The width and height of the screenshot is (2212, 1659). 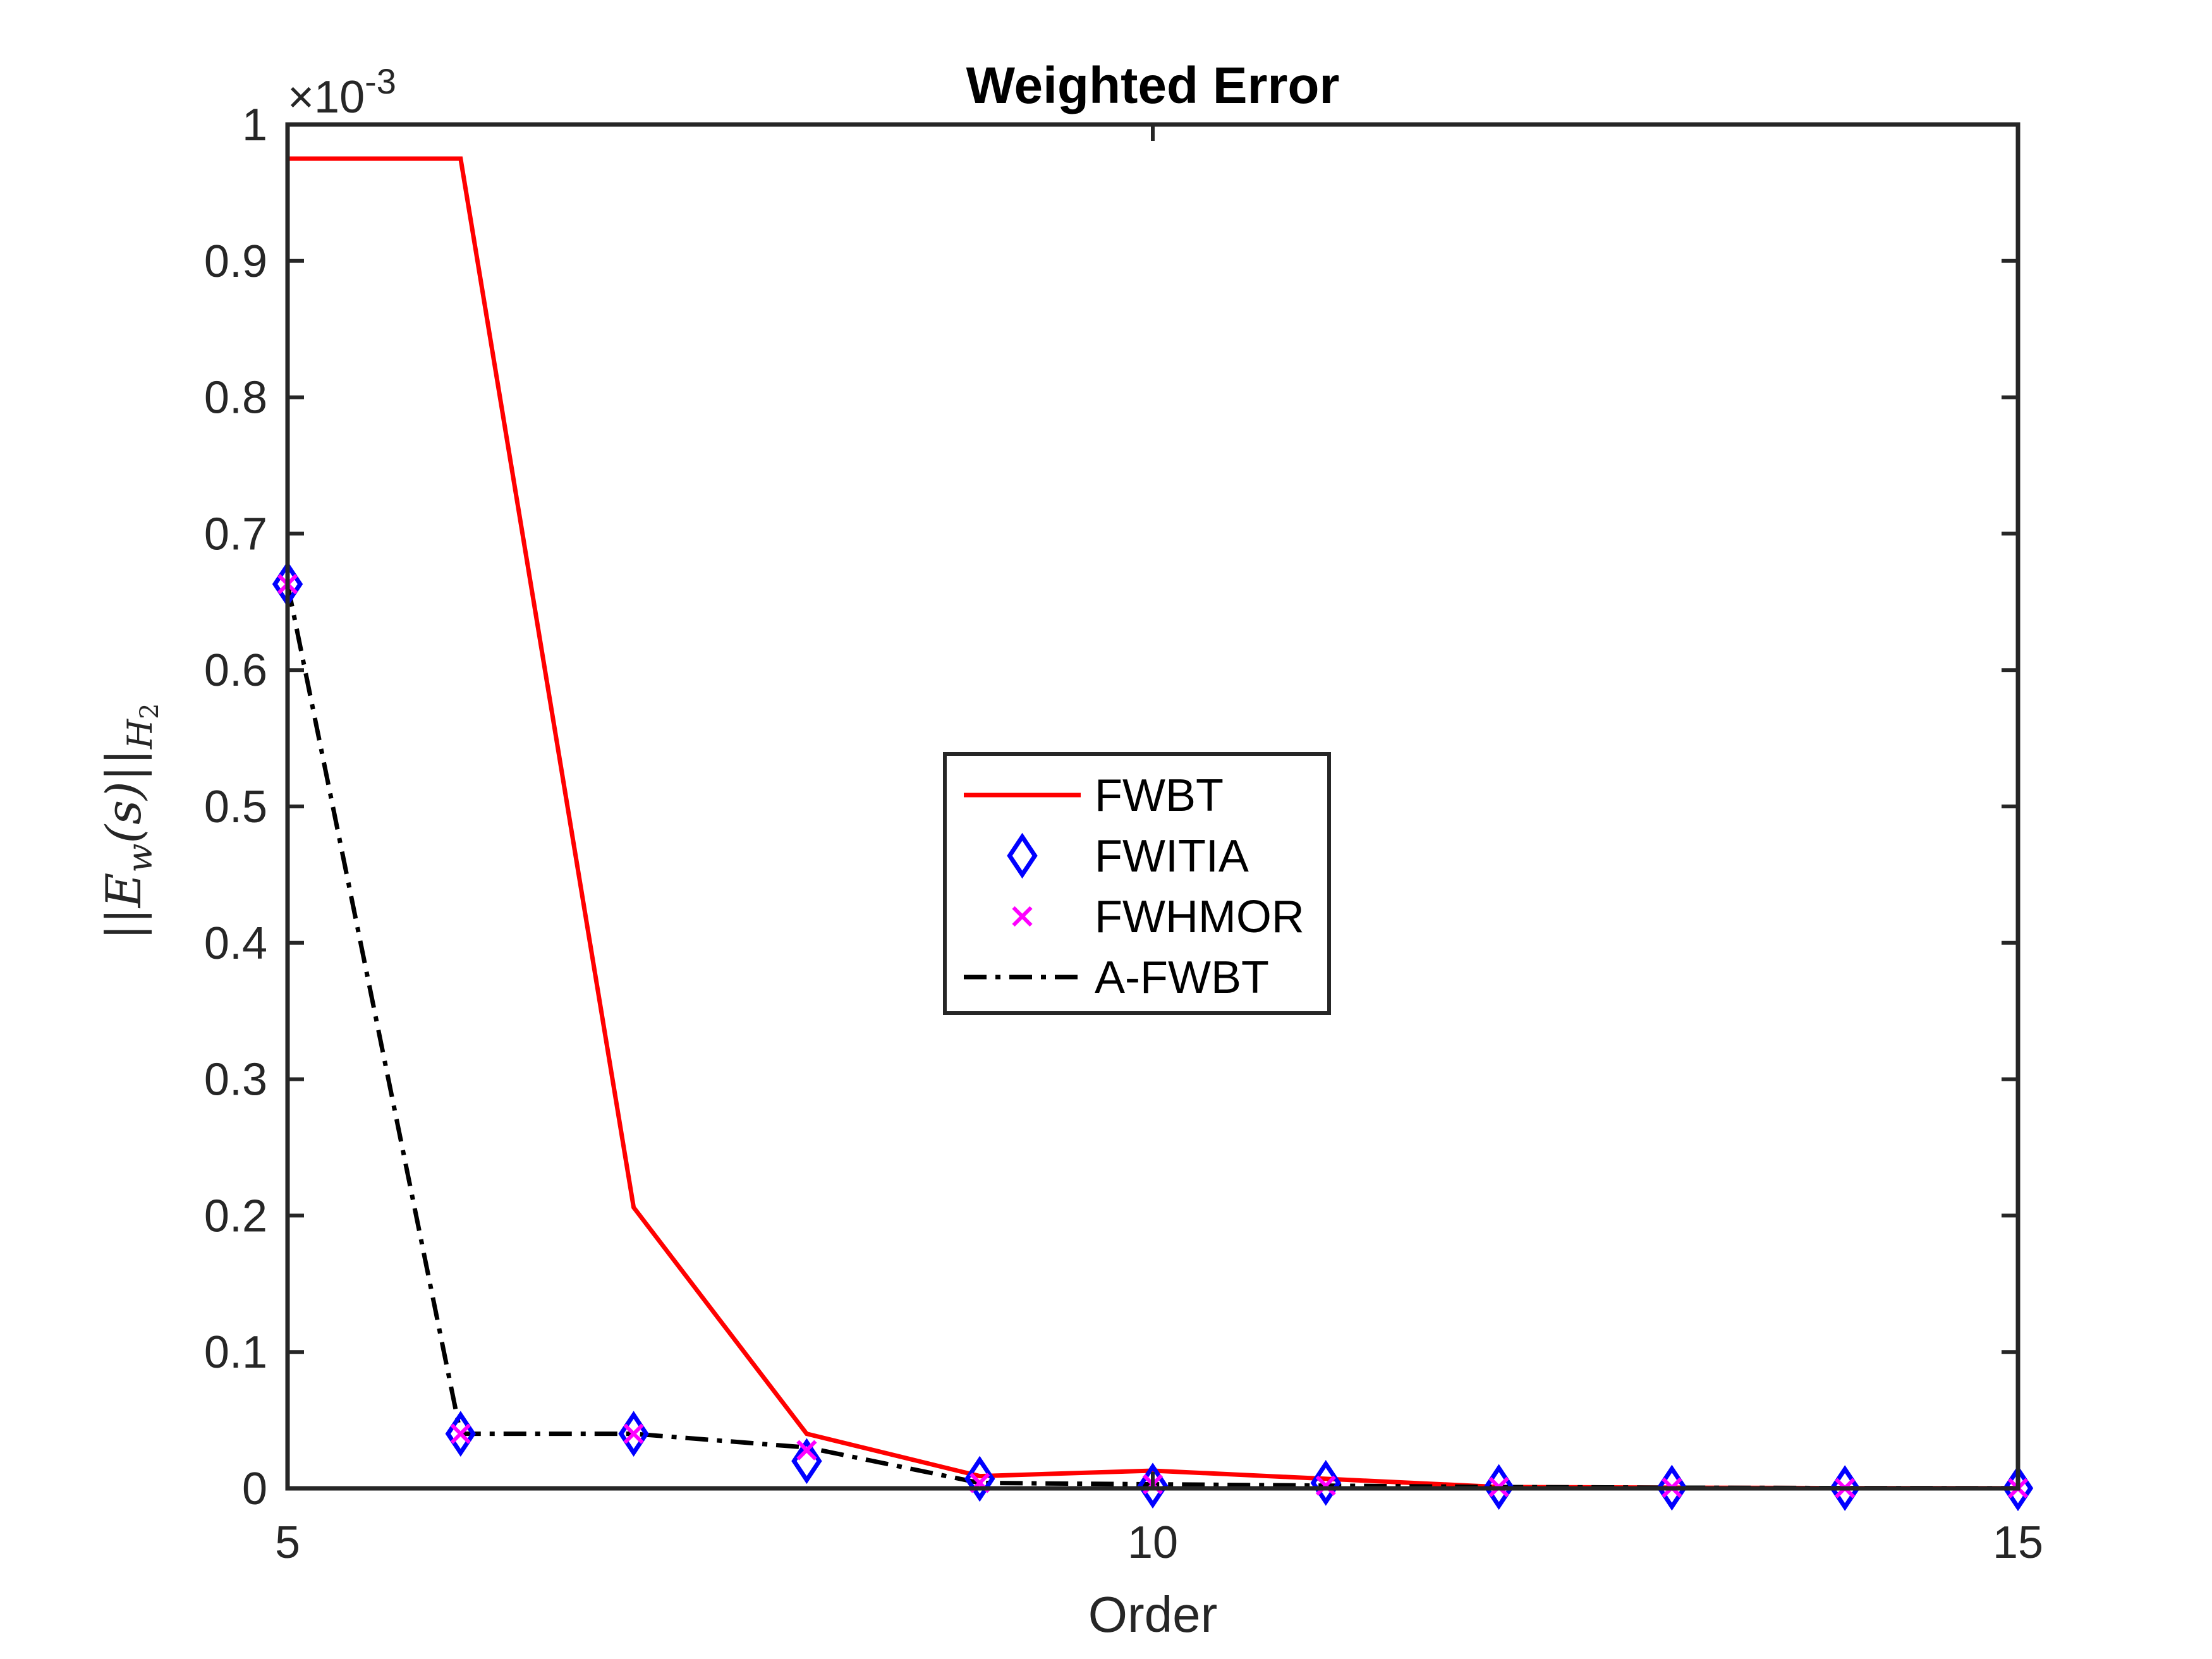 What do you see at coordinates (235, 943) in the screenshot?
I see `y-tick-label: 0.4` at bounding box center [235, 943].